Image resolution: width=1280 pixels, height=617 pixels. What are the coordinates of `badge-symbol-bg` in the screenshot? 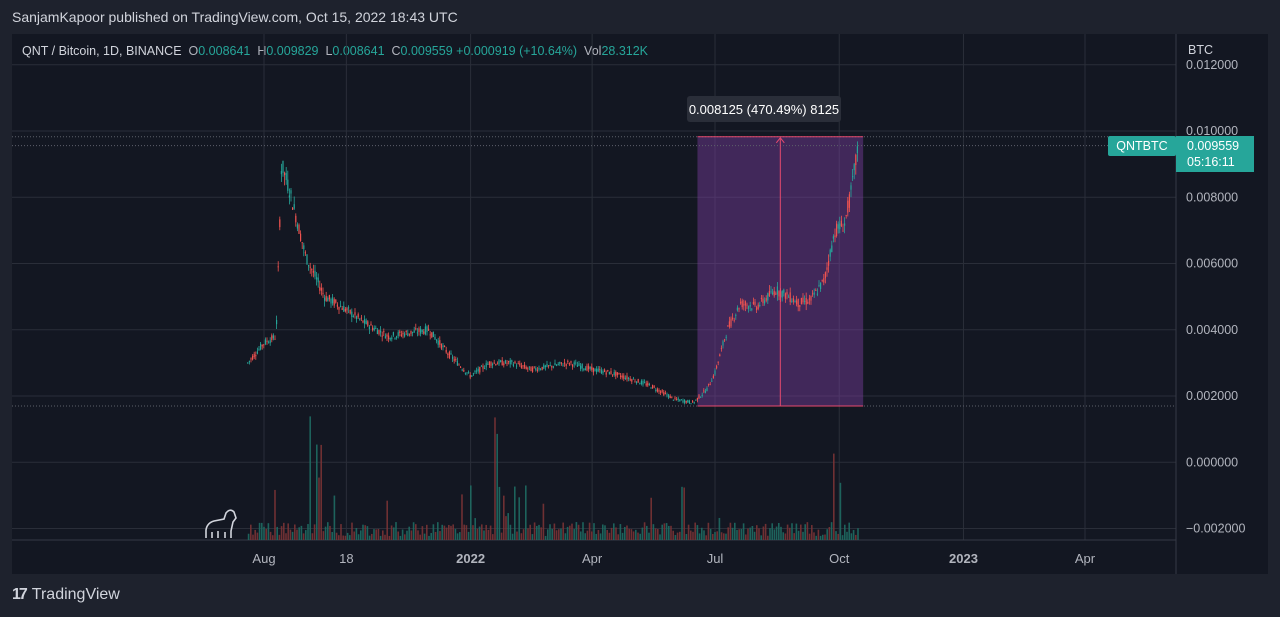 It's located at (1142, 146).